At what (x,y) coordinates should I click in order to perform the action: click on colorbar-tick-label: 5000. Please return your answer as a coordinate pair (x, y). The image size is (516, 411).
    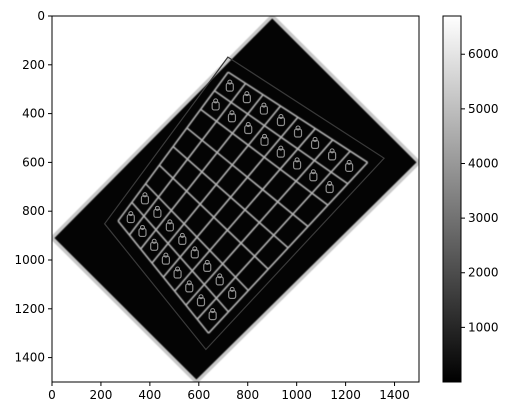
    Looking at the image, I should click on (483, 109).